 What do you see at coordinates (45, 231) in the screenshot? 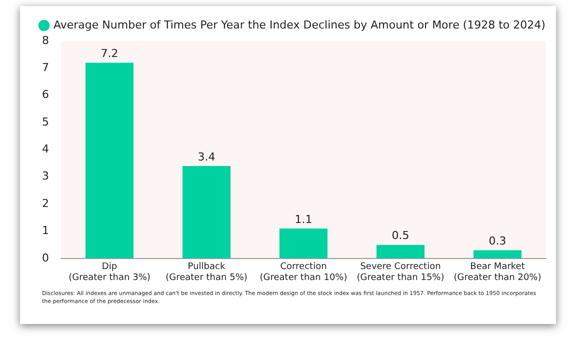
I see `y-tick-label: 1` at bounding box center [45, 231].